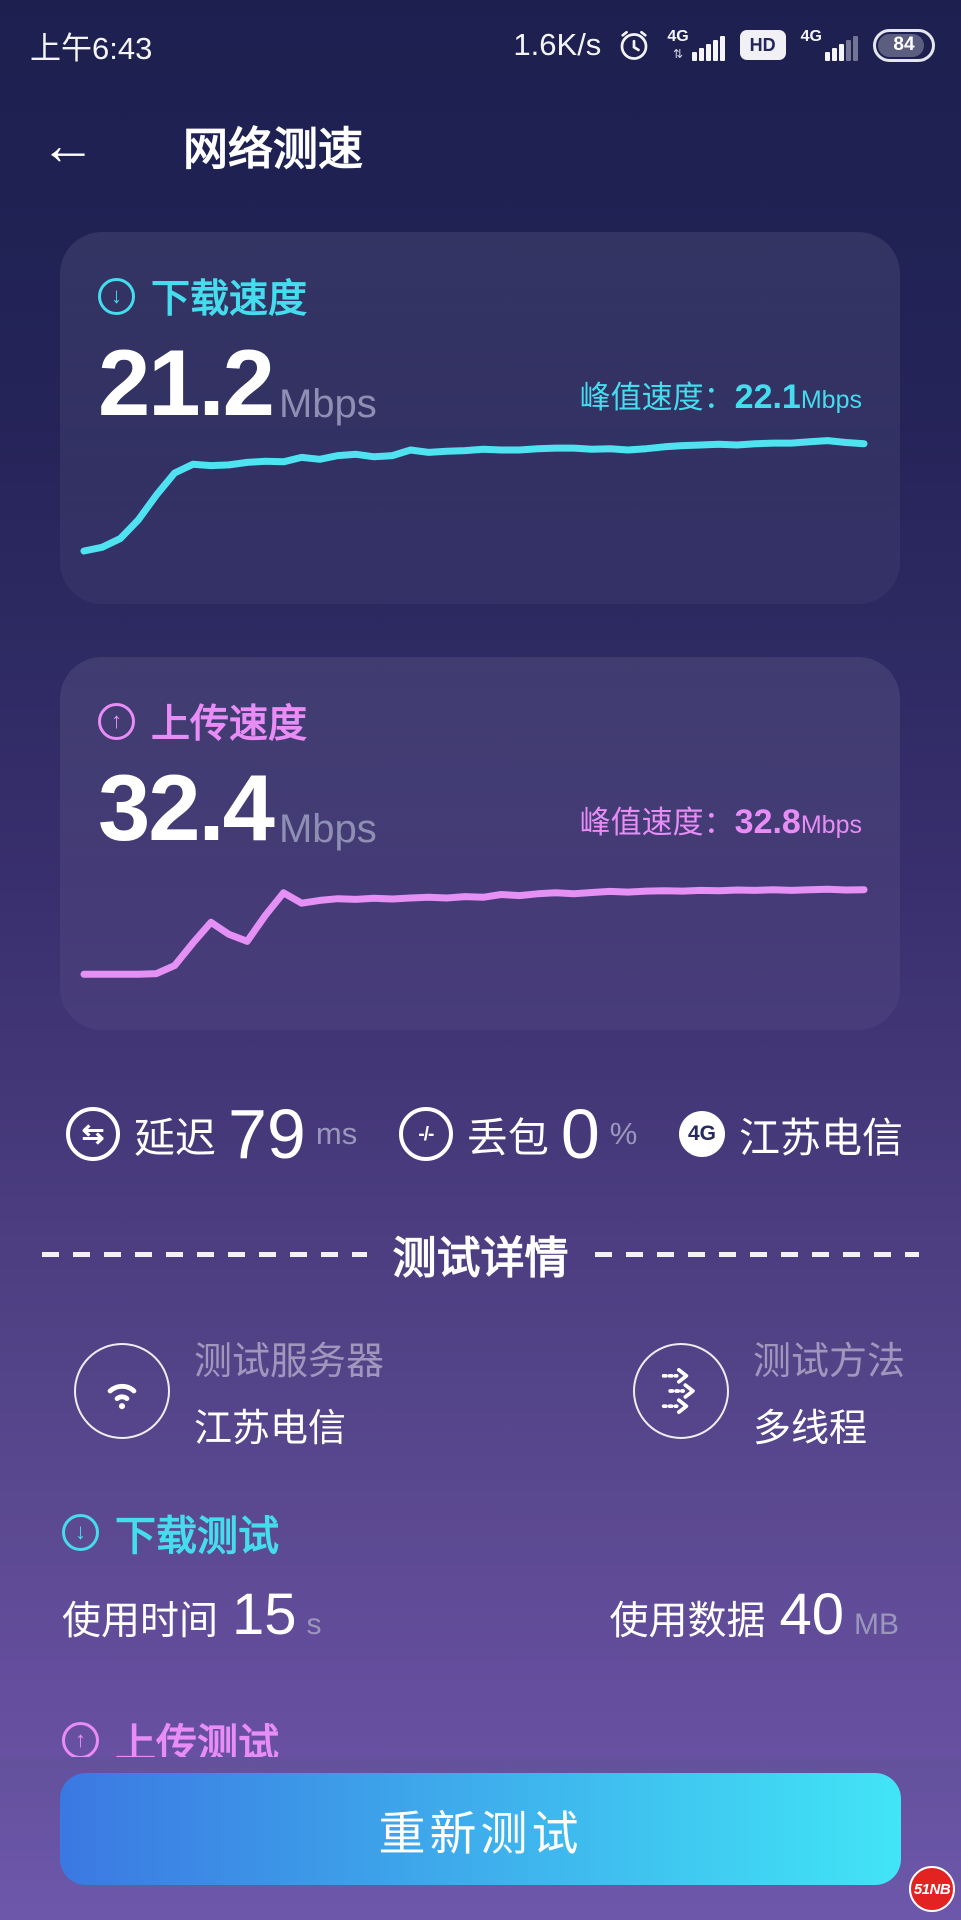 The image size is (961, 1920). I want to click on back-button: ←, so click(68, 144).